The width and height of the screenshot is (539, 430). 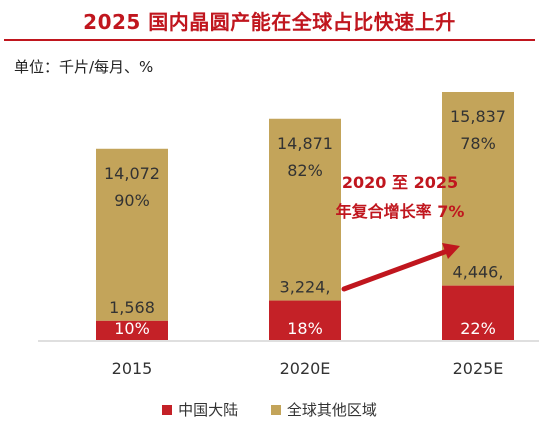 I want to click on x-tick-2025e: 2025E, so click(x=478, y=368).